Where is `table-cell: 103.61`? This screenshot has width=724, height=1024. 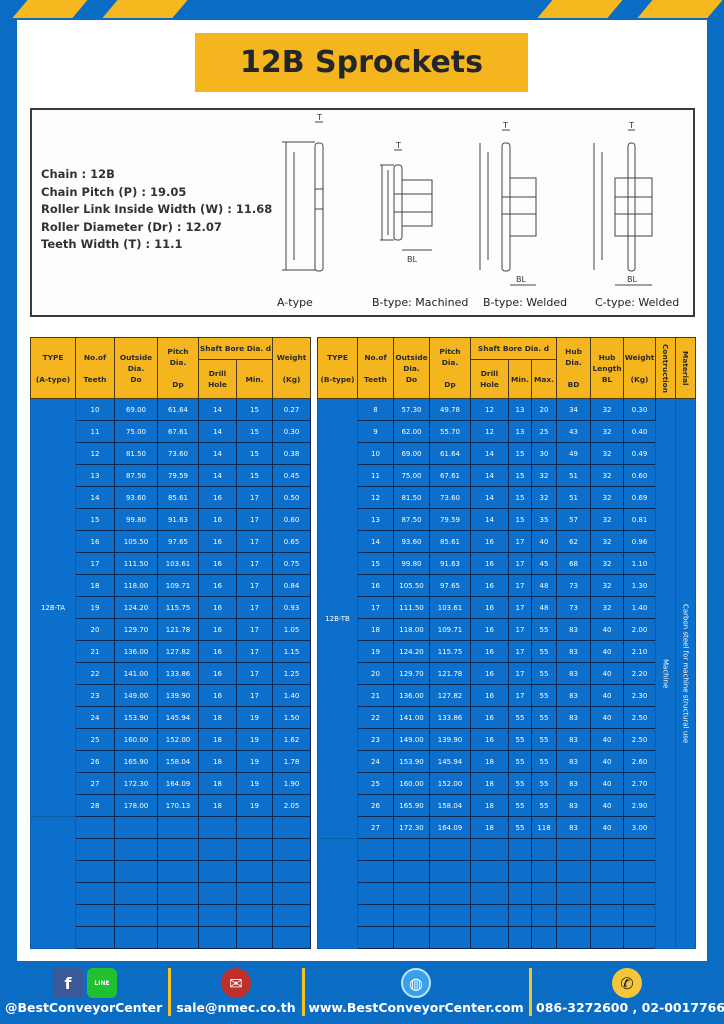
table-cell: 103.61 is located at coordinates (178, 563).